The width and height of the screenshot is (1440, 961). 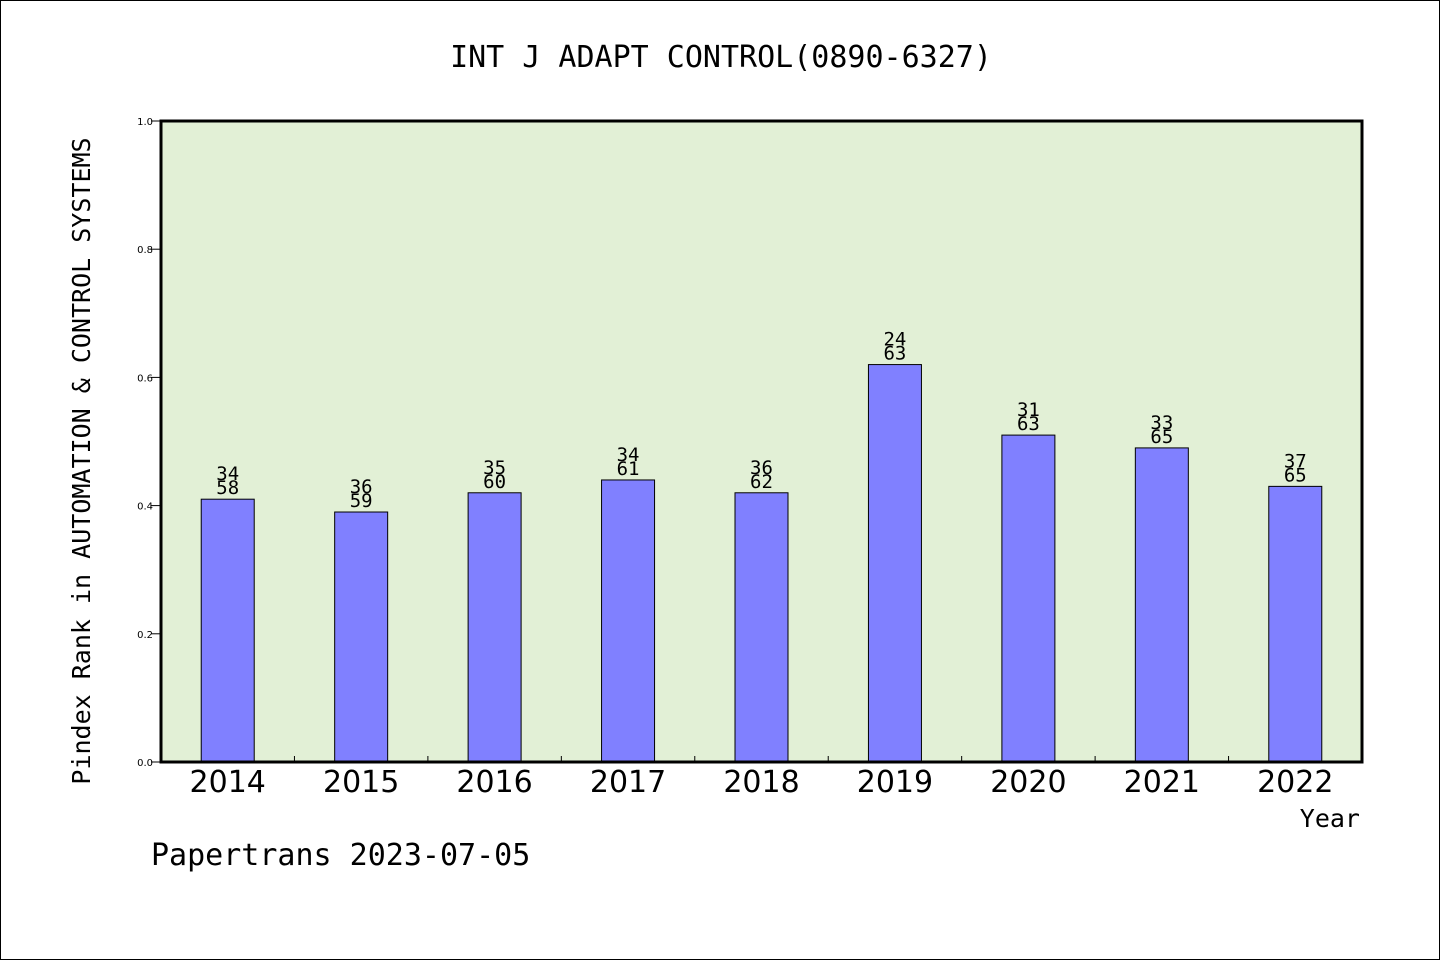 I want to click on x-tick-label: 2016, so click(x=494, y=782).